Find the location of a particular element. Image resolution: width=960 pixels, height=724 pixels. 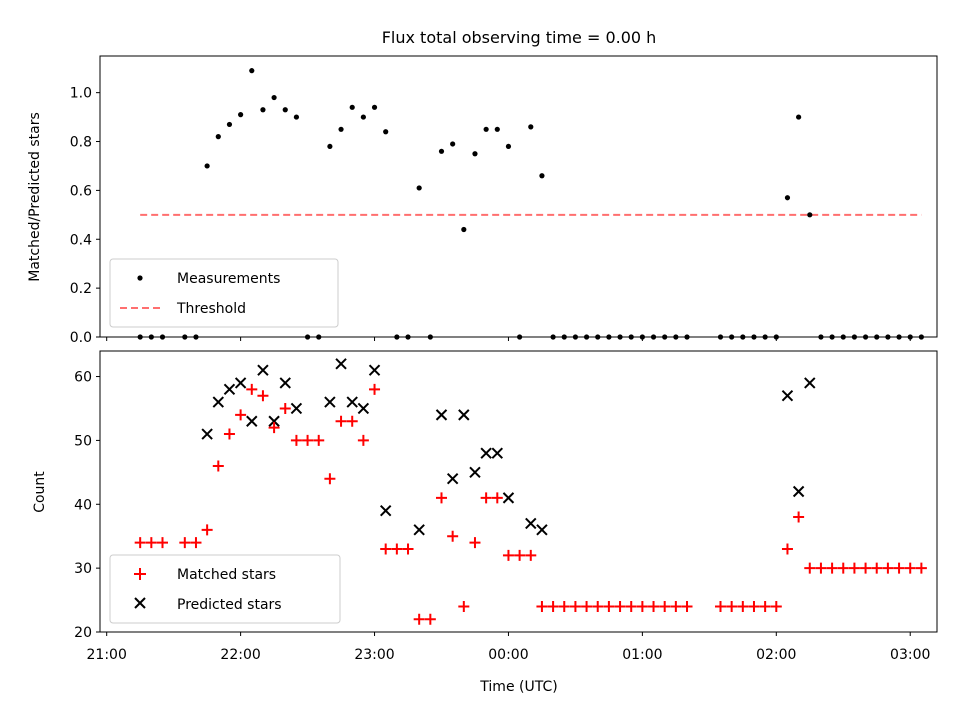

top-y-tick-label: 0.6 is located at coordinates (81, 191).